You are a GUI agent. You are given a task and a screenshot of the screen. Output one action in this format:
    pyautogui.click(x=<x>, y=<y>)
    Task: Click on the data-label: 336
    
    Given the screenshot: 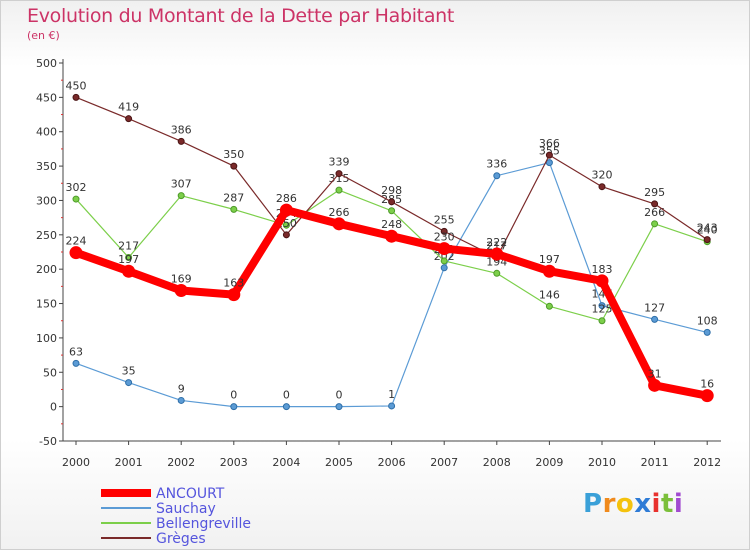 What is the action you would take?
    pyautogui.click(x=496, y=164)
    